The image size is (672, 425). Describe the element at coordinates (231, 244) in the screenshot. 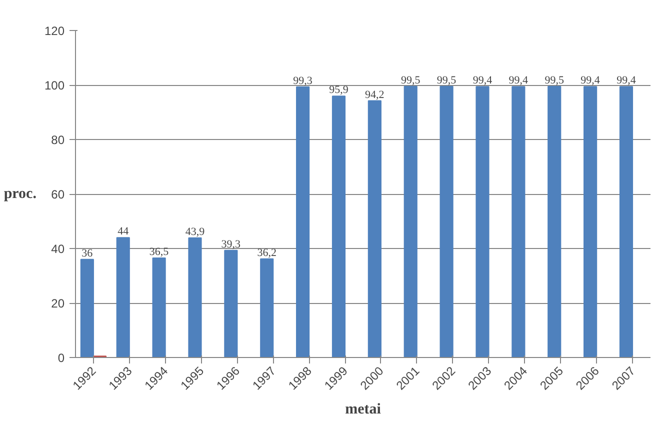

I see `data-label: 39,3` at that location.